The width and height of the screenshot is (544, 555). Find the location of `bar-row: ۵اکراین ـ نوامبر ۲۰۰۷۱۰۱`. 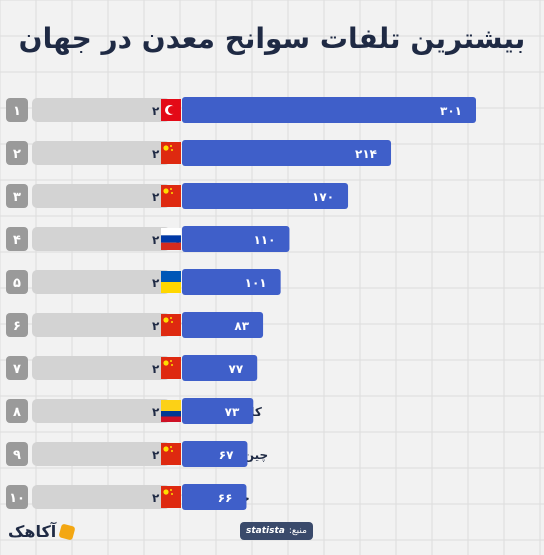

bar-row: ۵اکراین ـ نوامبر ۲۰۰۷۱۰۱ is located at coordinates (143, 282).